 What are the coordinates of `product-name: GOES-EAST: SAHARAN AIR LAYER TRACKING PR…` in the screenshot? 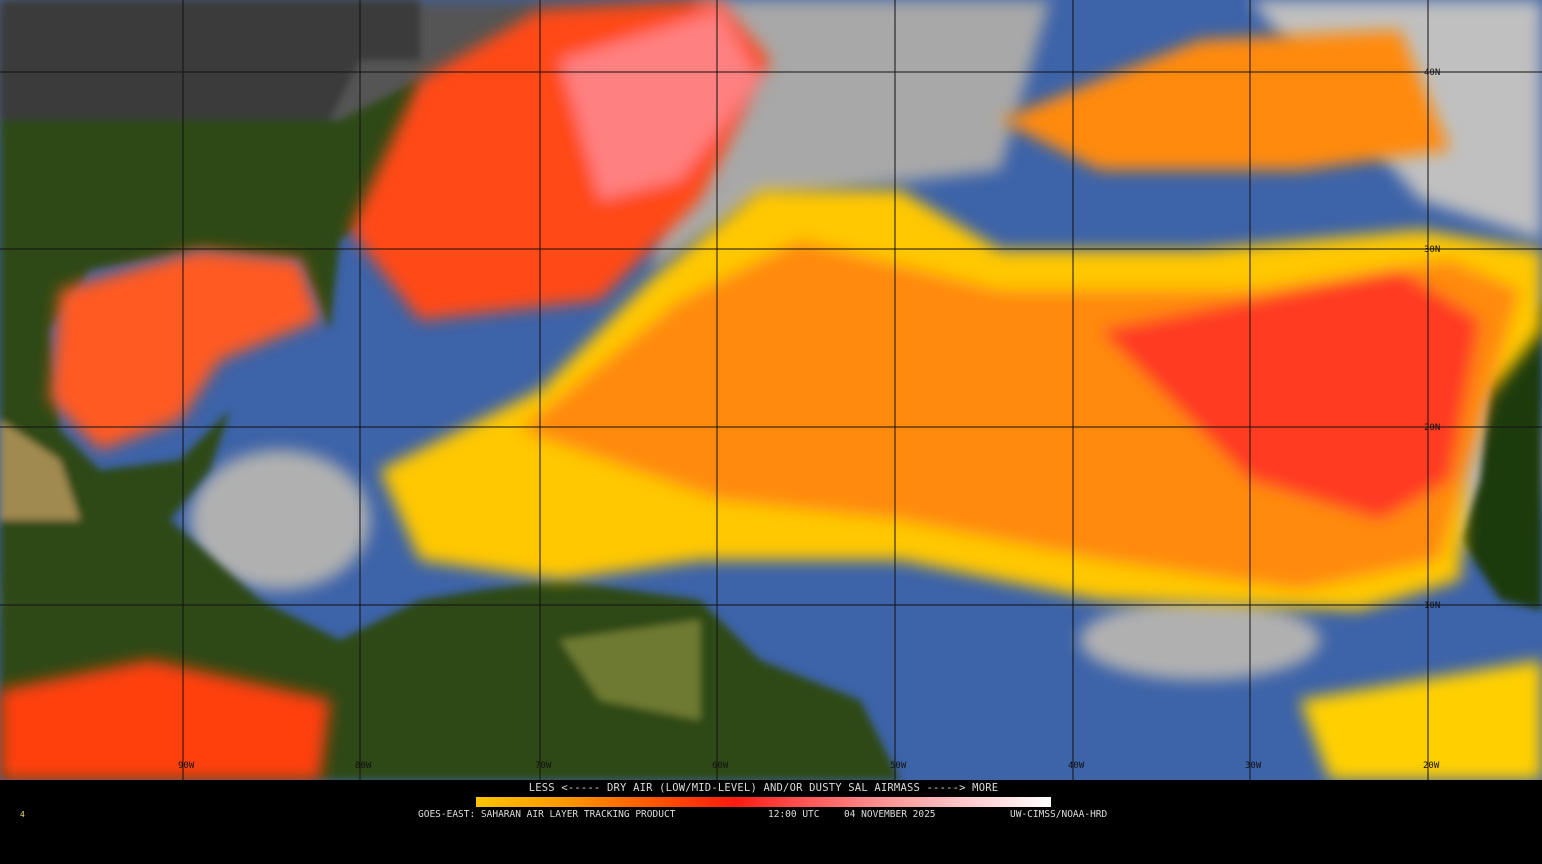 It's located at (547, 814).